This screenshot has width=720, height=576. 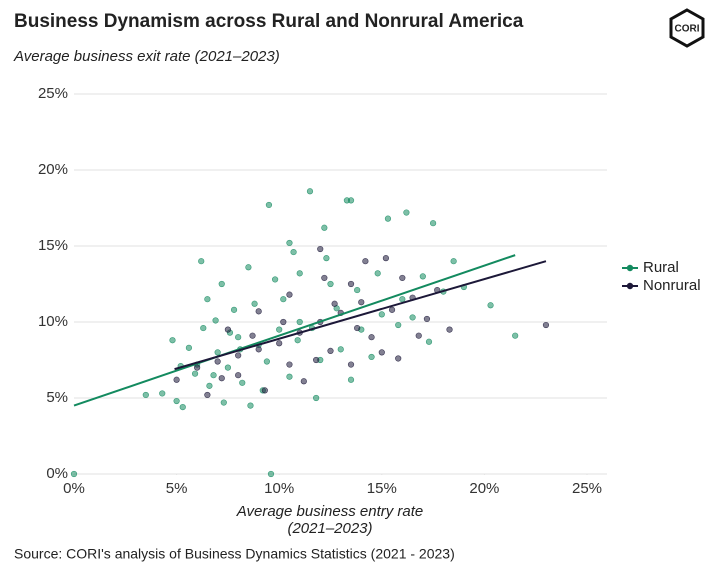 I want to click on y-tick-label: 0%, so click(x=57, y=473).